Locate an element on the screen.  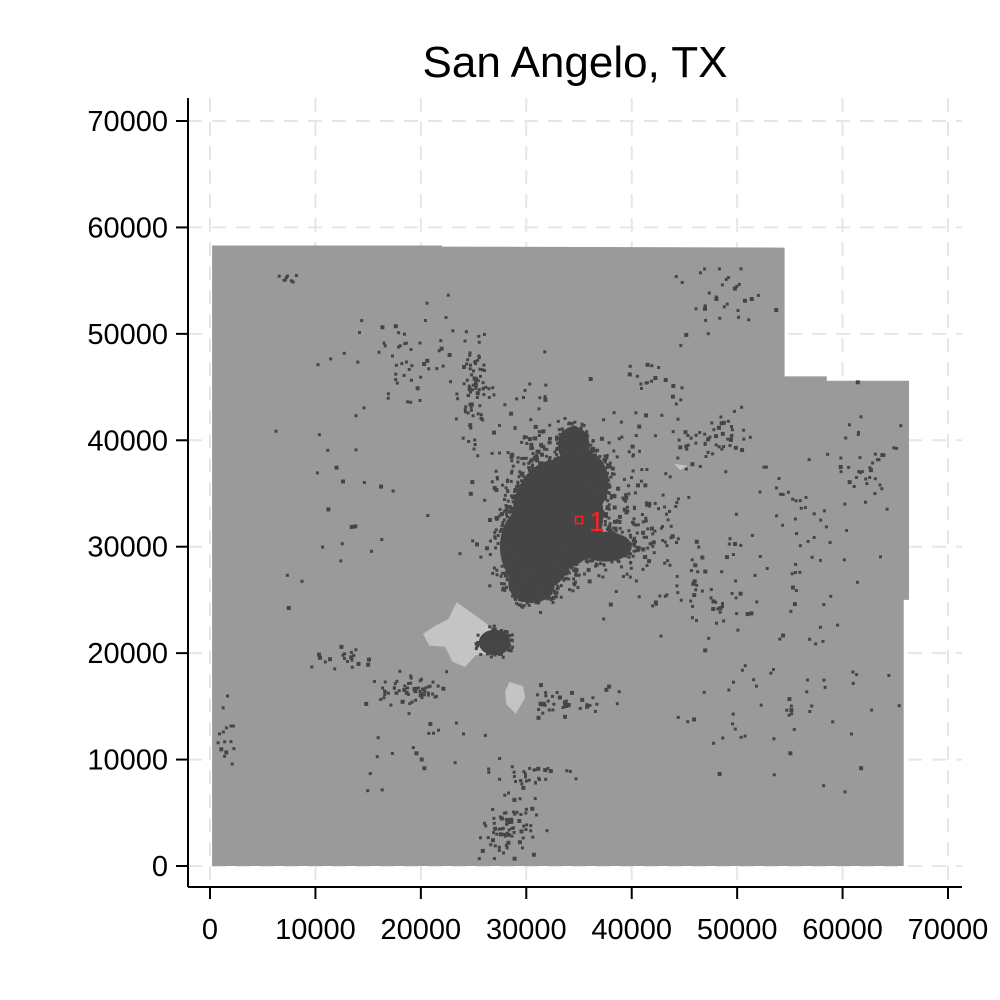
y-tick-label: 70000 is located at coordinates (127, 122).